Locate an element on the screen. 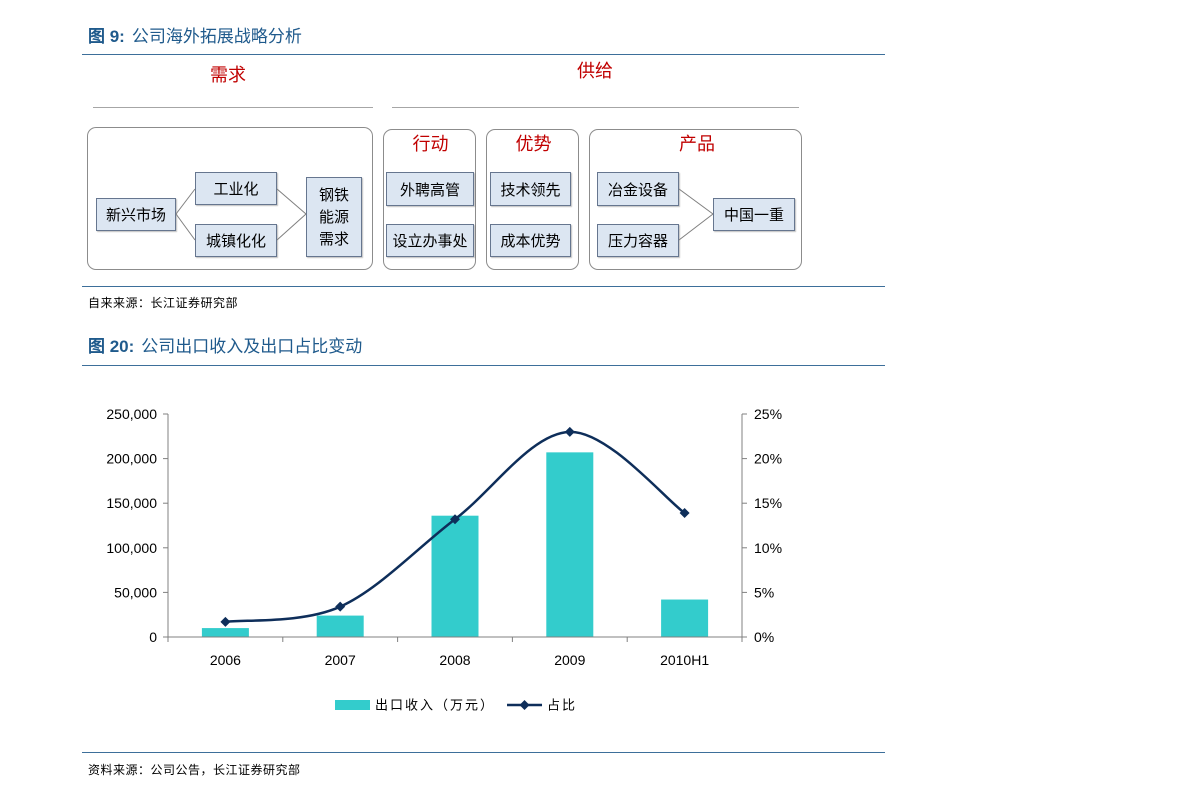  bar-2008 is located at coordinates (455, 576).